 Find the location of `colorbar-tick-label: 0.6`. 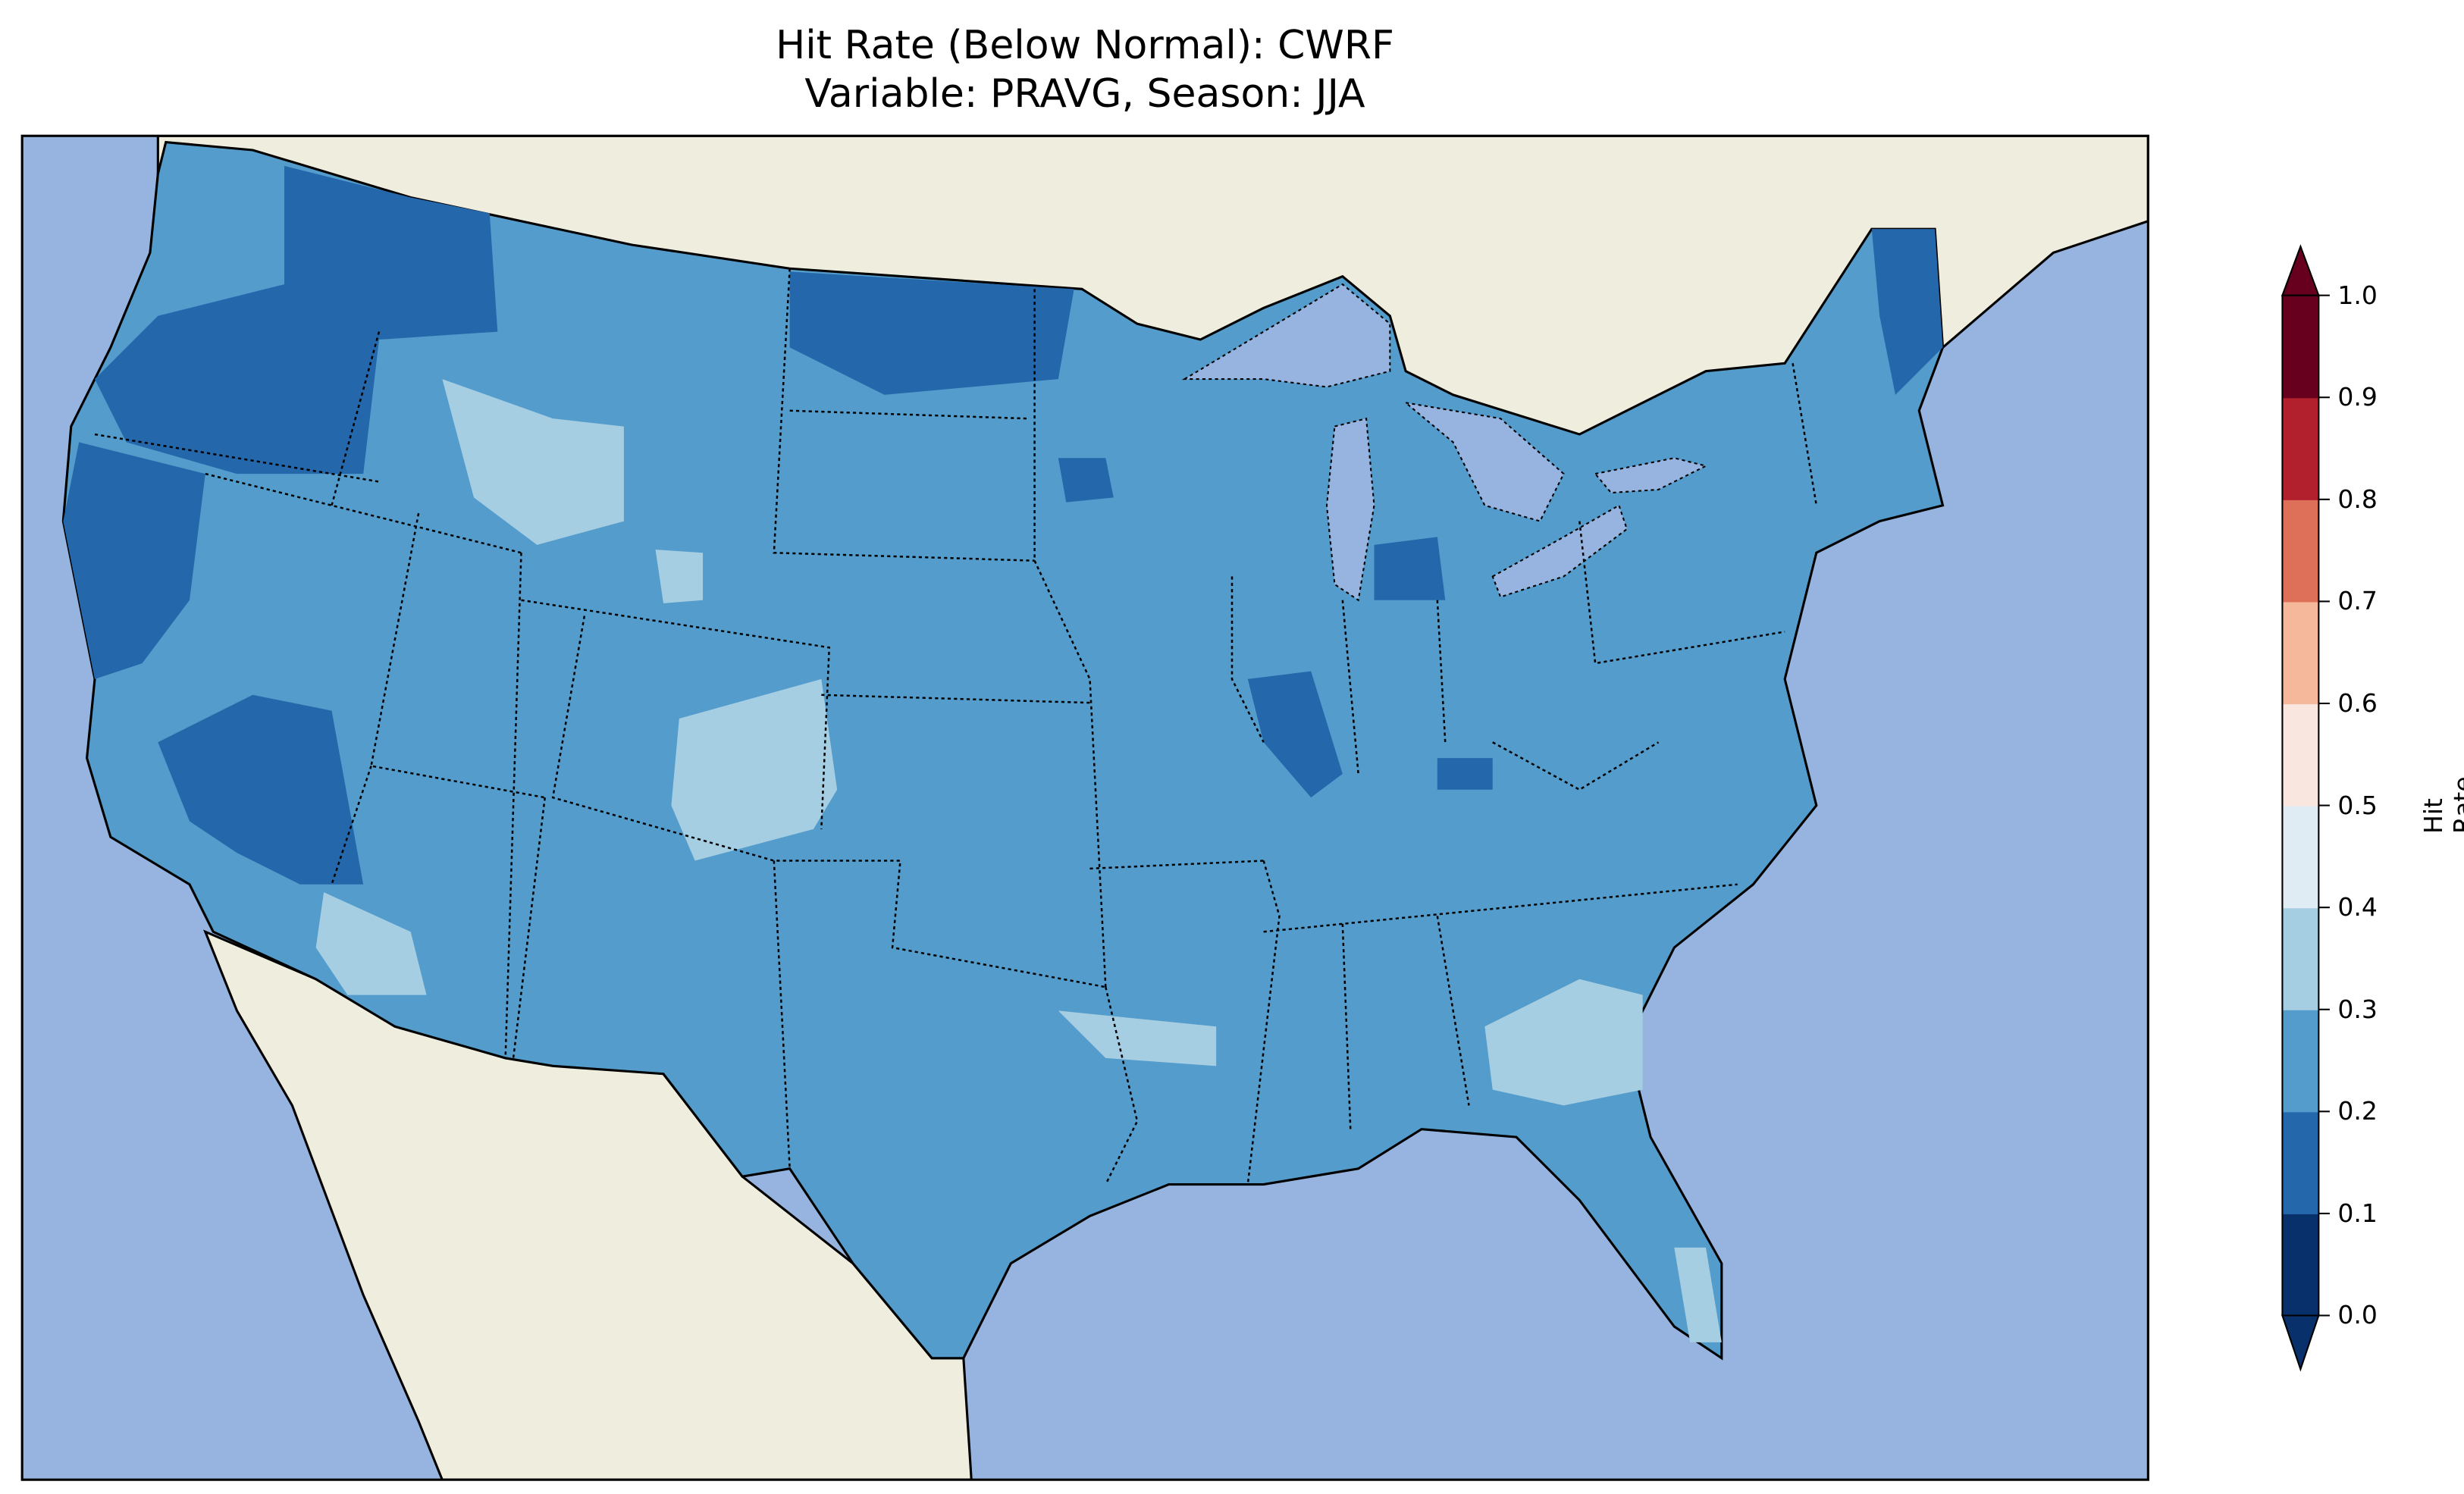

colorbar-tick-label: 0.6 is located at coordinates (2357, 702).